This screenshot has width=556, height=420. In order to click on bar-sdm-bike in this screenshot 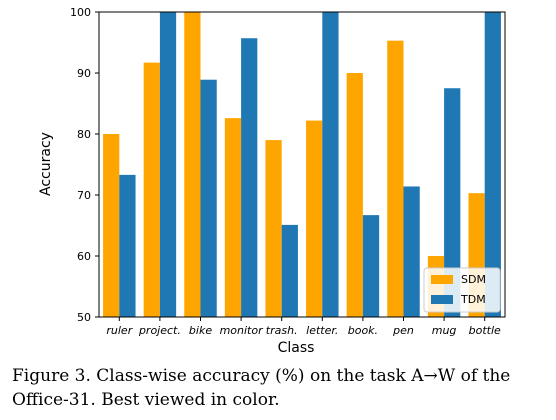, I will do `click(192, 164)`.